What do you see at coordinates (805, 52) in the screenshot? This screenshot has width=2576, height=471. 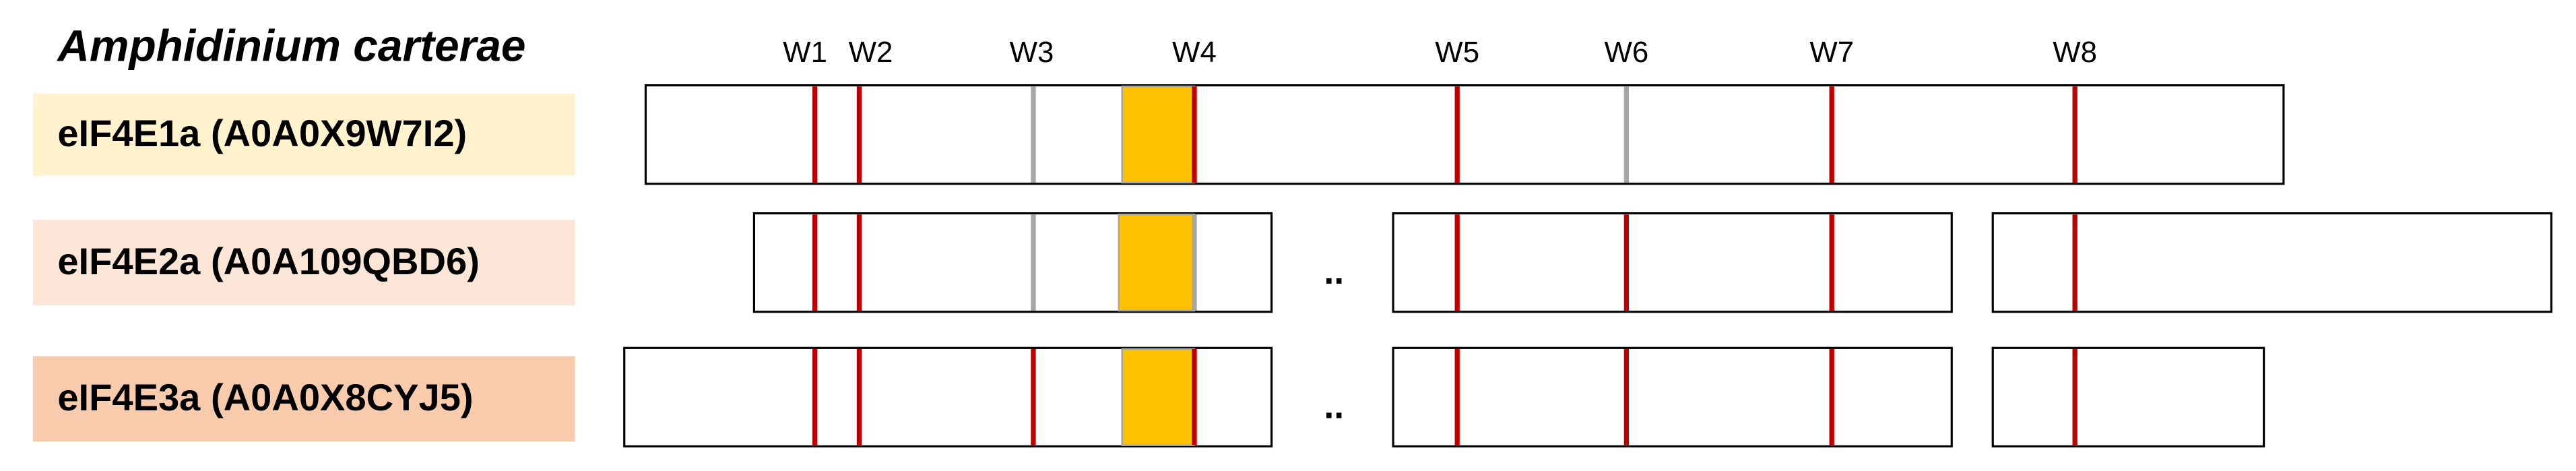 I see `site-label: W1` at bounding box center [805, 52].